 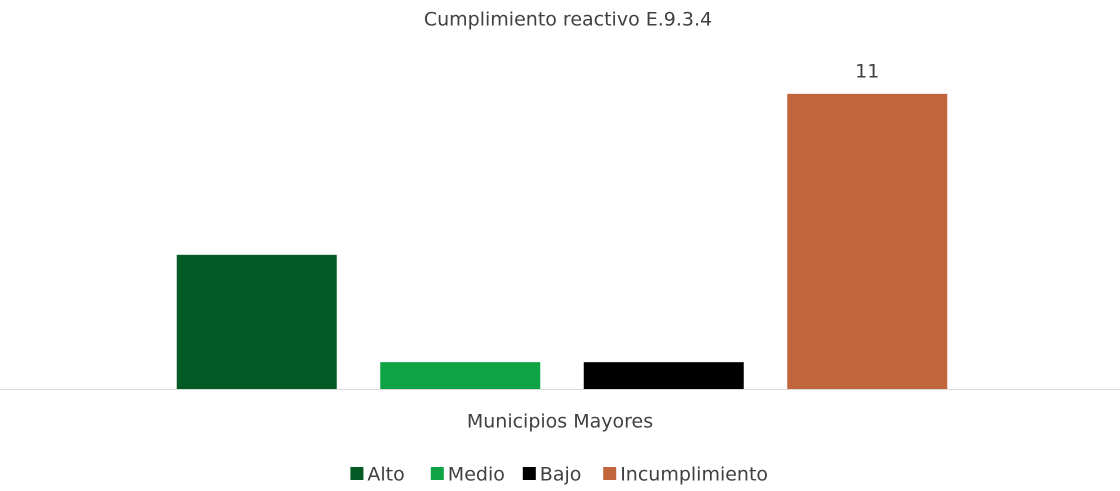 What do you see at coordinates (476, 475) in the screenshot?
I see `legend-label: Medio` at bounding box center [476, 475].